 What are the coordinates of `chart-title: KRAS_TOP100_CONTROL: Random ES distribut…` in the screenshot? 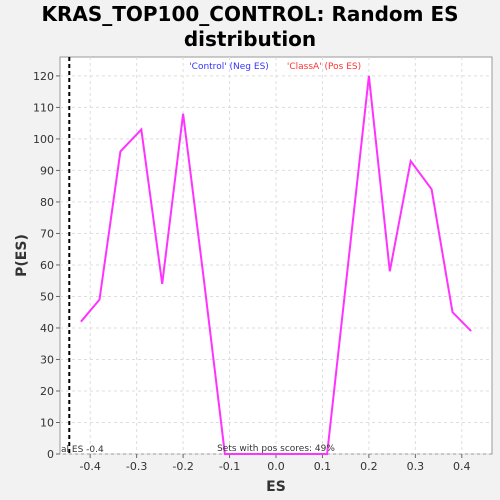 It's located at (250, 27).